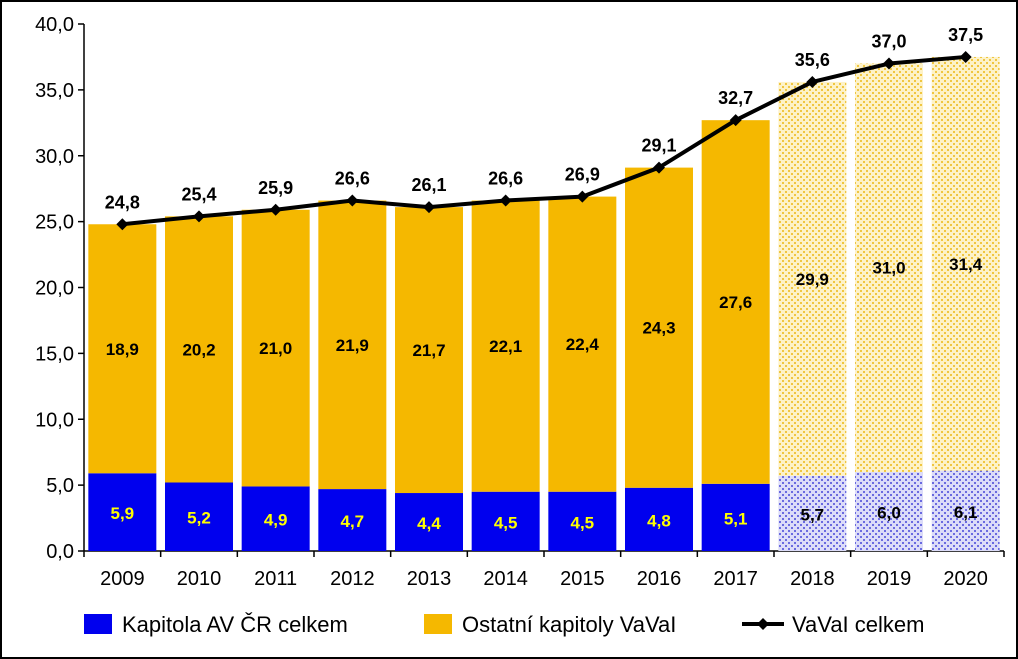  I want to click on bar-label-kapitola-av: 5,9, so click(123, 513).